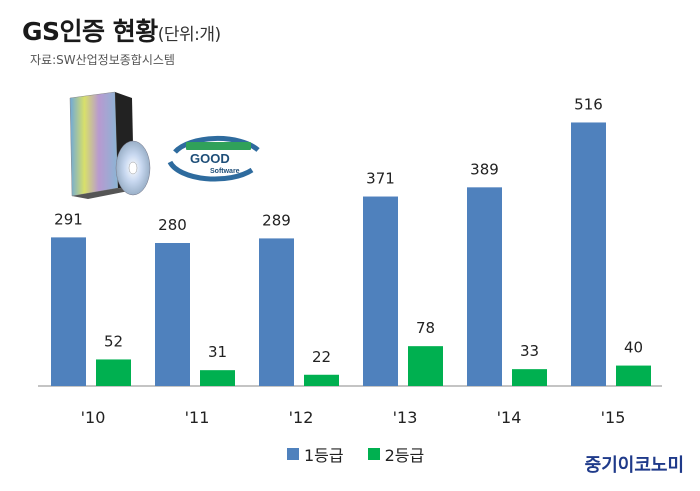 The width and height of the screenshot is (700, 491). Describe the element at coordinates (634, 465) in the screenshot. I see `brand-logo: 중기이코노미` at that location.